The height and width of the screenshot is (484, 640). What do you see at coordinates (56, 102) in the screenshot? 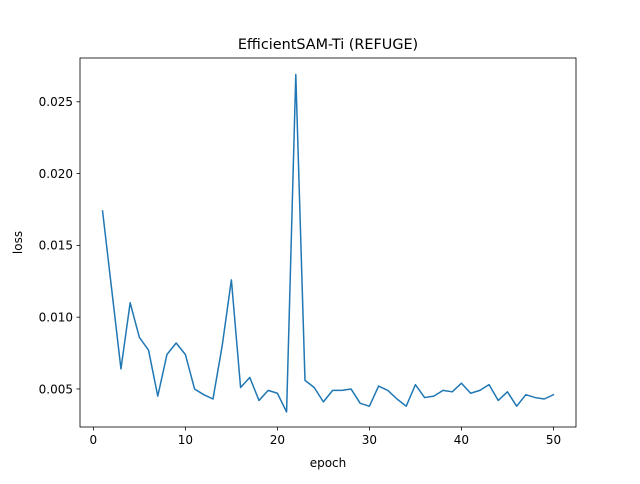
I see `y-tick-label: 0.025` at bounding box center [56, 102].